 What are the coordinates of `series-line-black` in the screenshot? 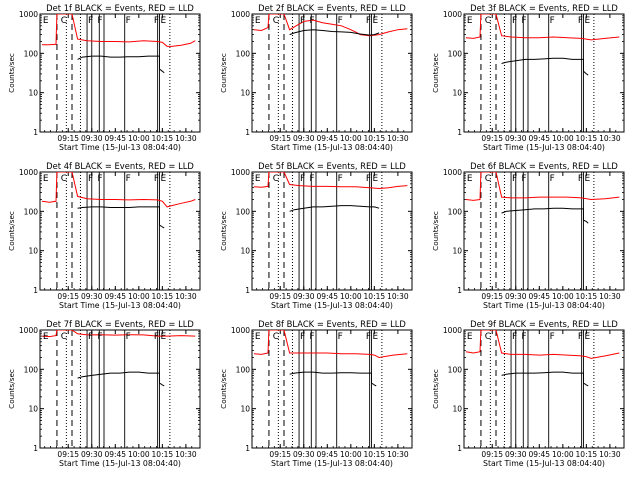 It's located at (545, 379).